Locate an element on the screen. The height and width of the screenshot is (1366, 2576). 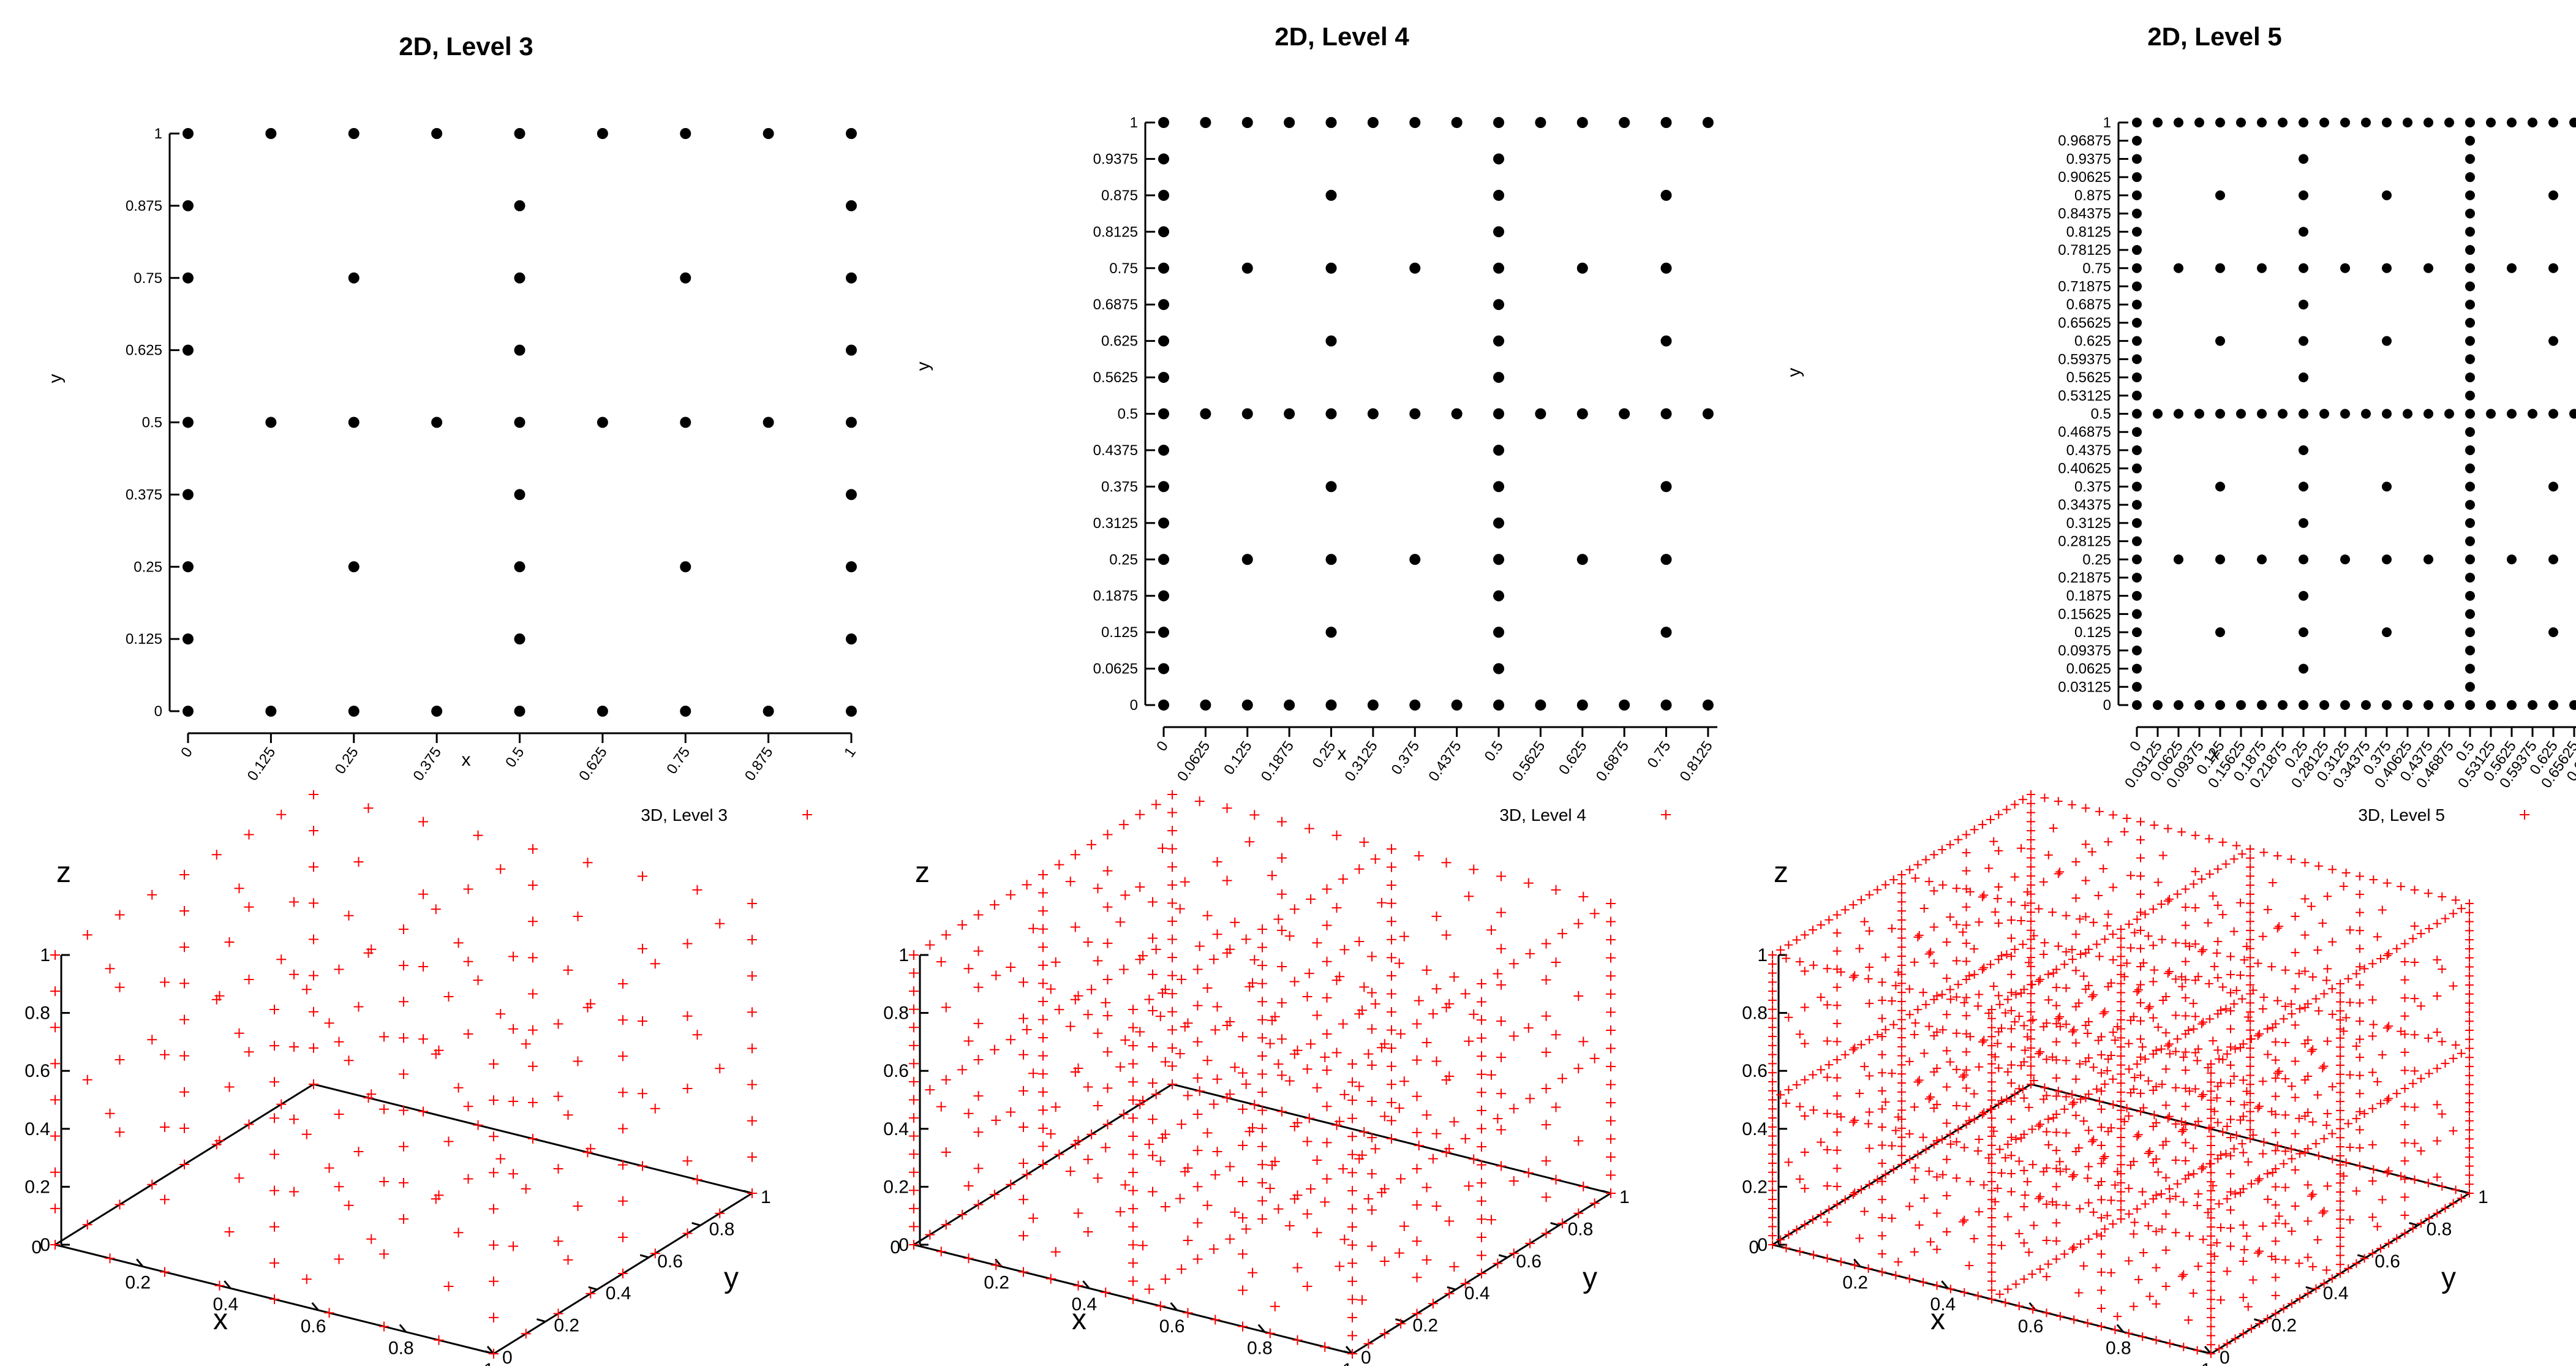
z-axis-label: z is located at coordinates (922, 872).